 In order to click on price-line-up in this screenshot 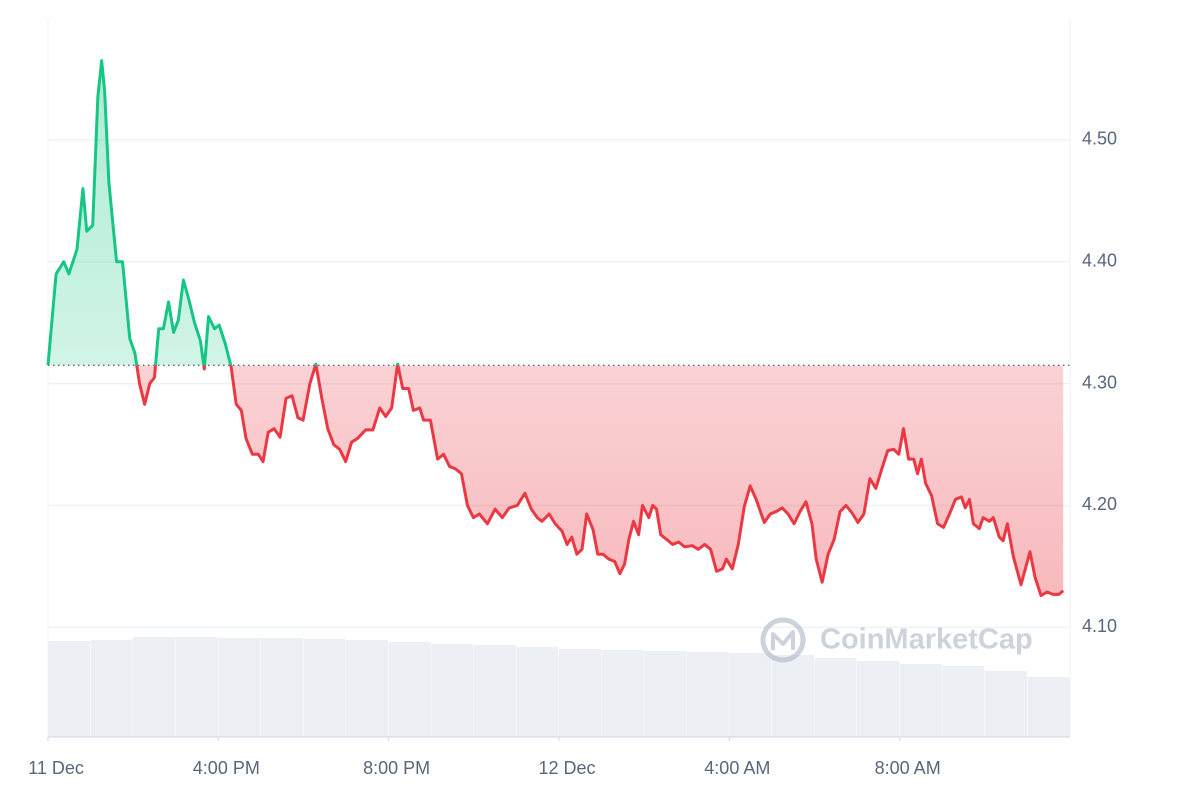, I will do `click(223, 212)`.